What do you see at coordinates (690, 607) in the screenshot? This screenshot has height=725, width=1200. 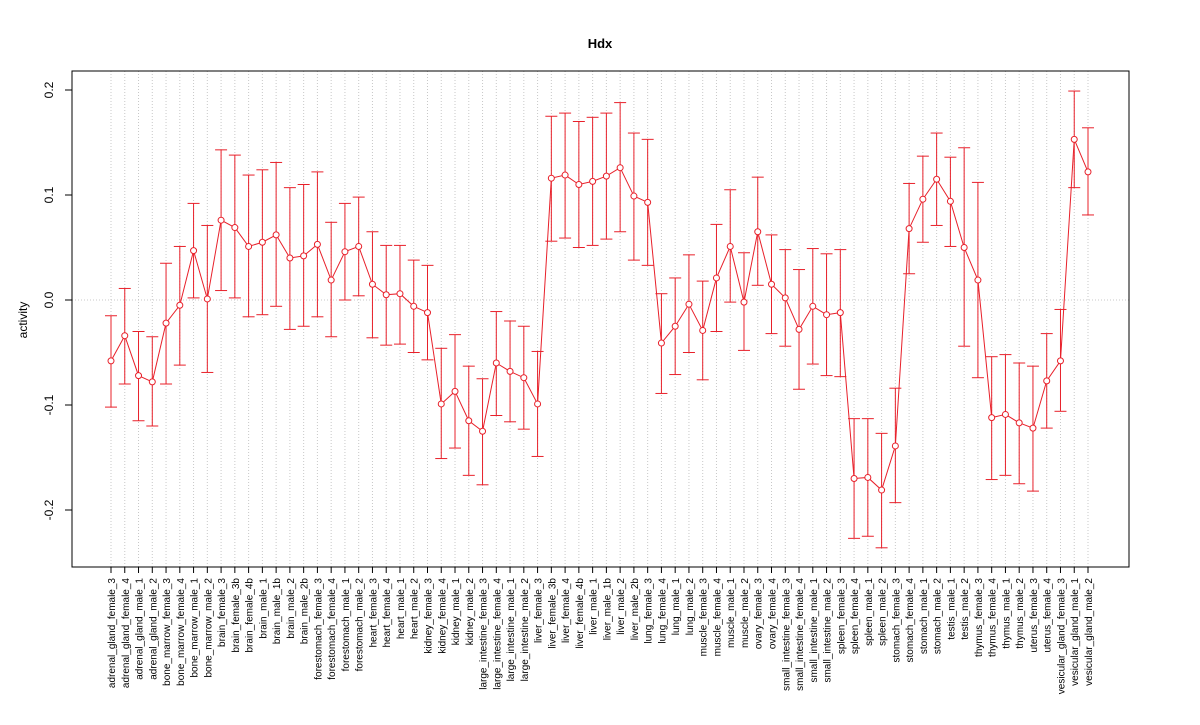 I see `x-tick-label: lung_male_2` at bounding box center [690, 607].